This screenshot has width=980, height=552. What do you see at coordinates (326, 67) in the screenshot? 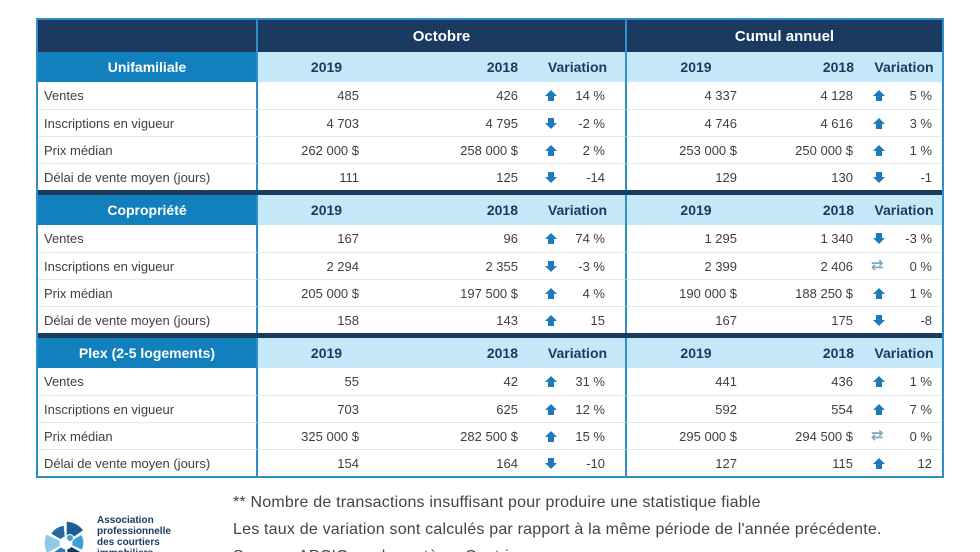
I see `col-header-oct-2019: 2019` at bounding box center [326, 67].